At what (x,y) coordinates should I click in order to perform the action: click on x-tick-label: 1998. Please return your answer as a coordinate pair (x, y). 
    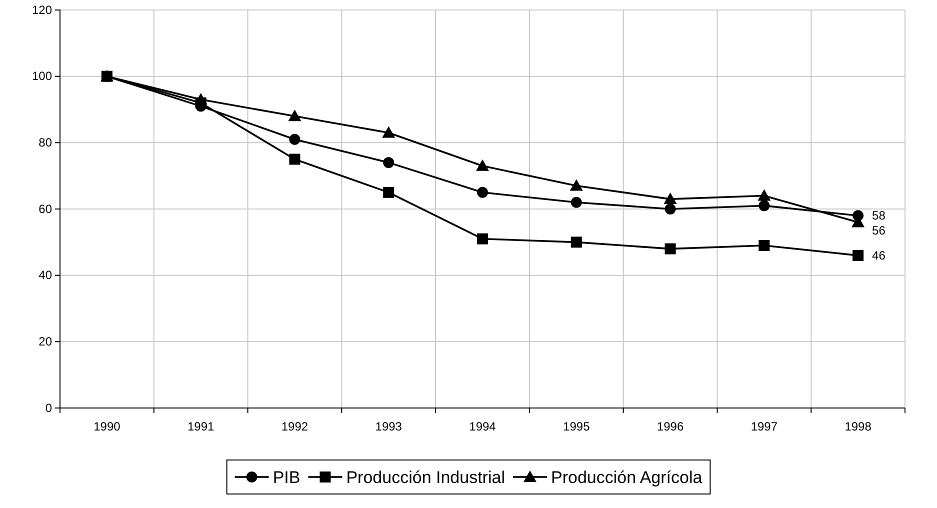
    Looking at the image, I should click on (858, 427).